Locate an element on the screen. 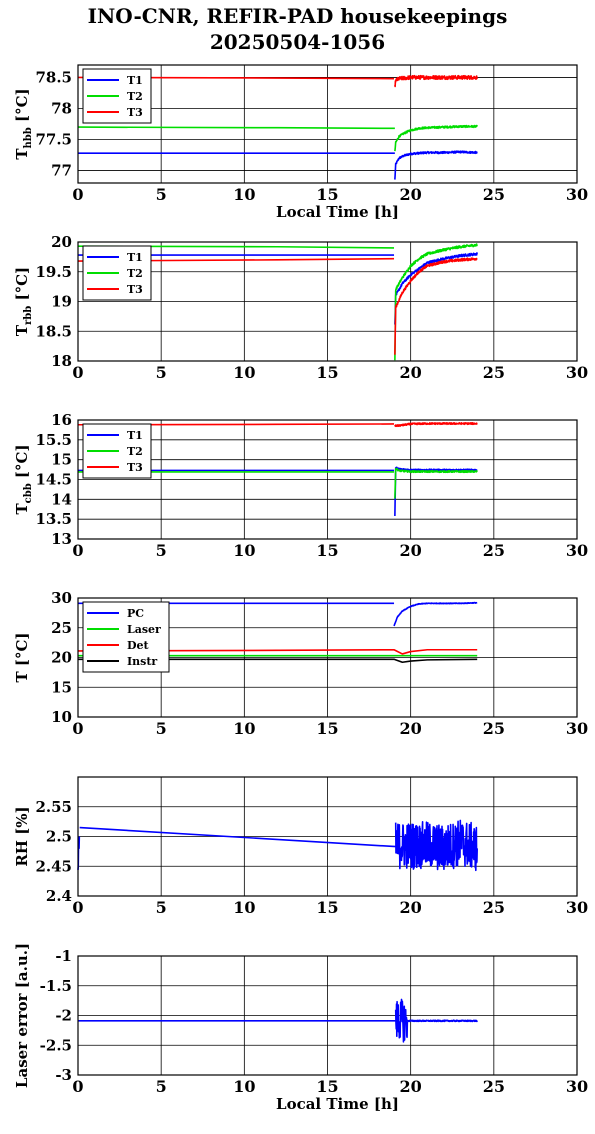 This screenshot has height=1134, width=595. series-line-det is located at coordinates (277, 651).